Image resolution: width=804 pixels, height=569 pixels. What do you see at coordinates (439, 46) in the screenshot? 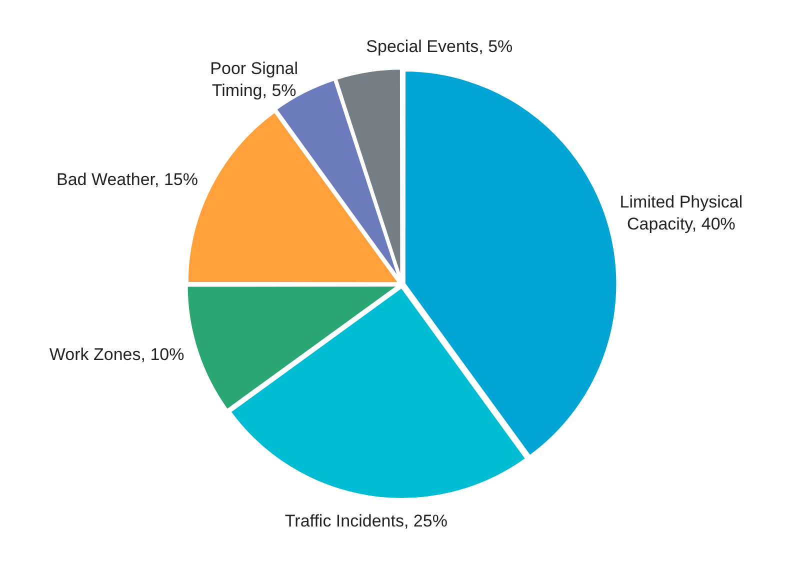
I see `slice-label: Special Events, 5%` at bounding box center [439, 46].